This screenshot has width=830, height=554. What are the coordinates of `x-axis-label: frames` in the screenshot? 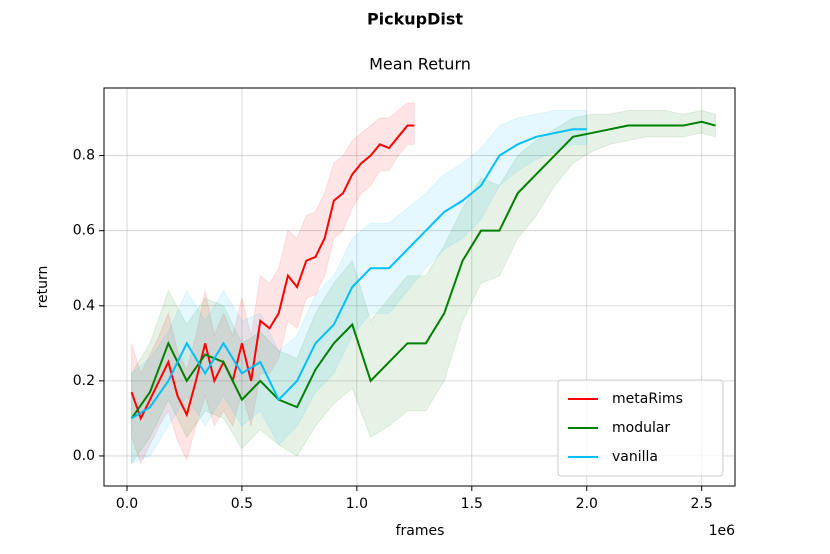 It's located at (420, 531).